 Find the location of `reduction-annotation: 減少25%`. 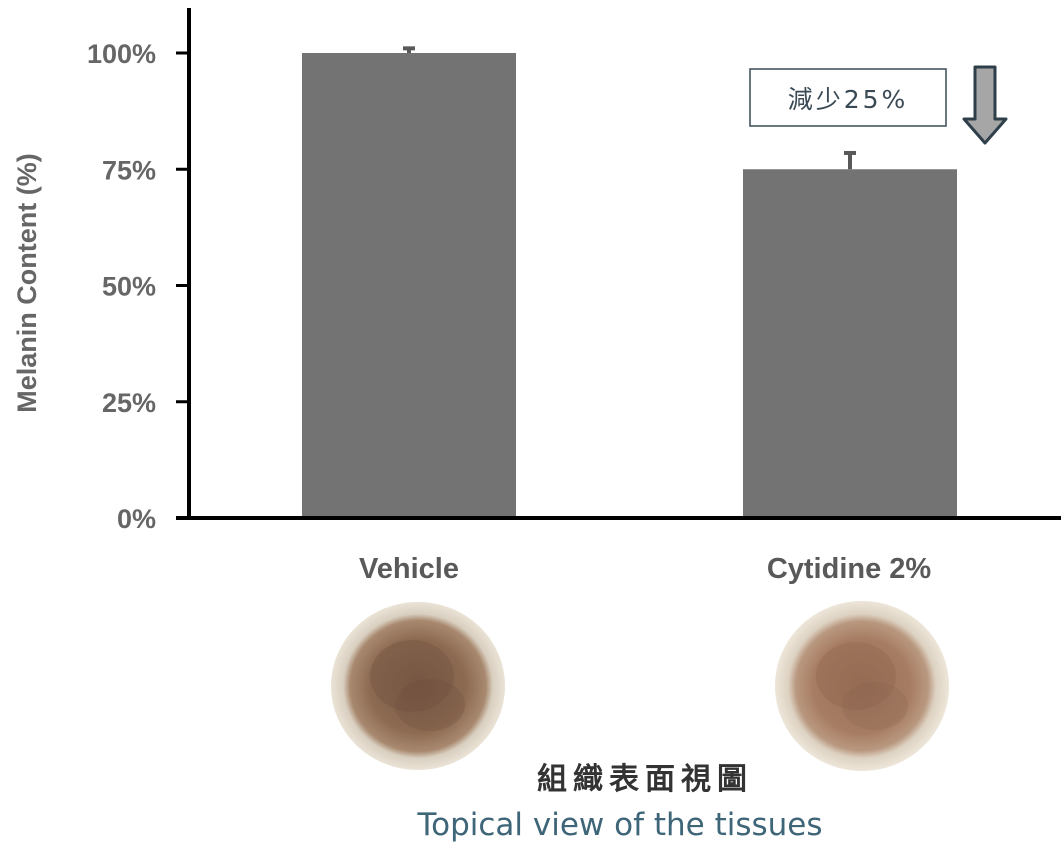

reduction-annotation: 減少25% is located at coordinates (878, 105).